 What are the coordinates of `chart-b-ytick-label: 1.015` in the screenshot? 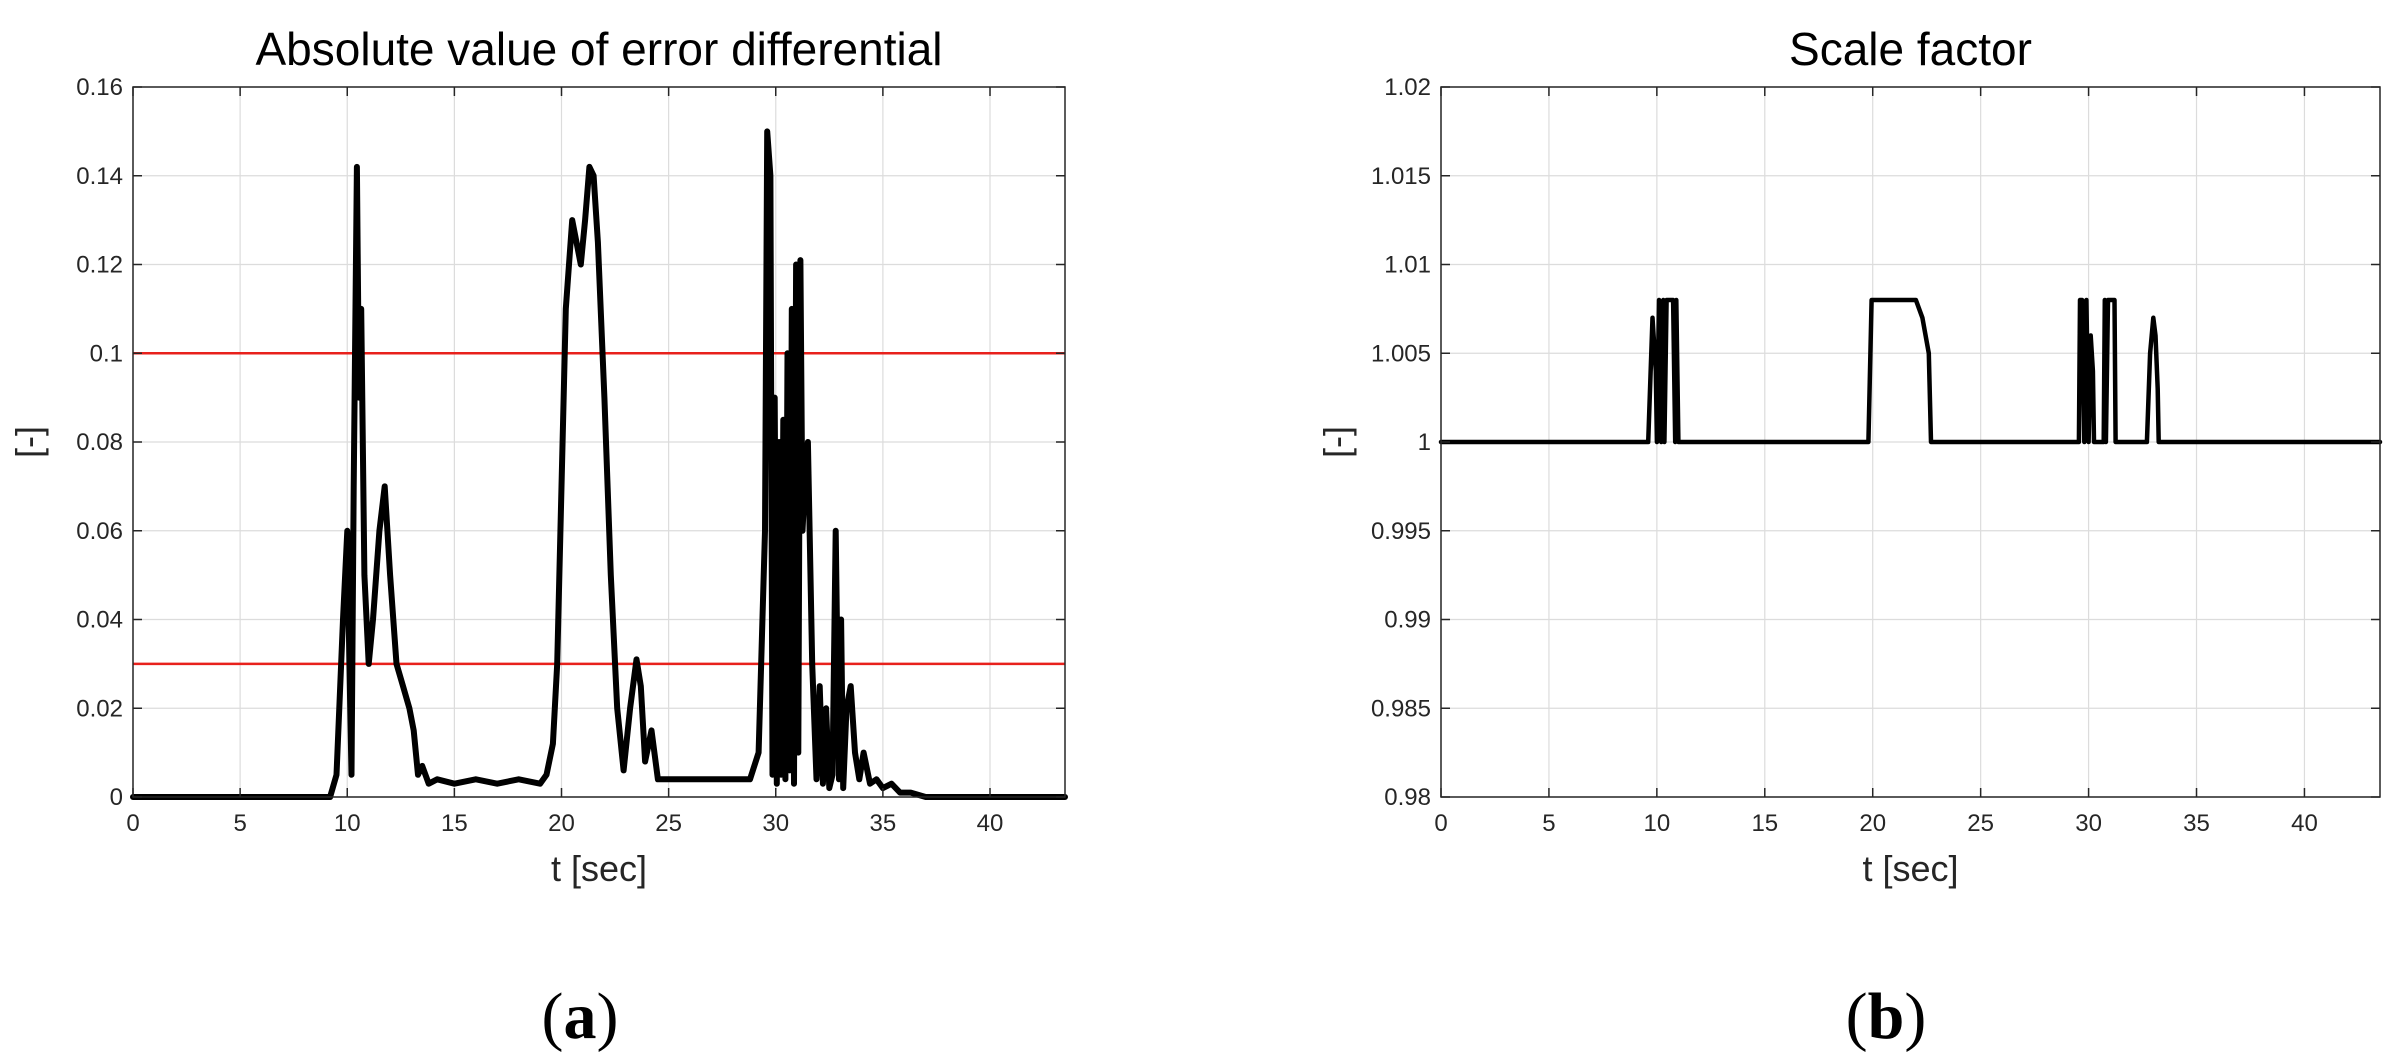 It's located at (1401, 176).